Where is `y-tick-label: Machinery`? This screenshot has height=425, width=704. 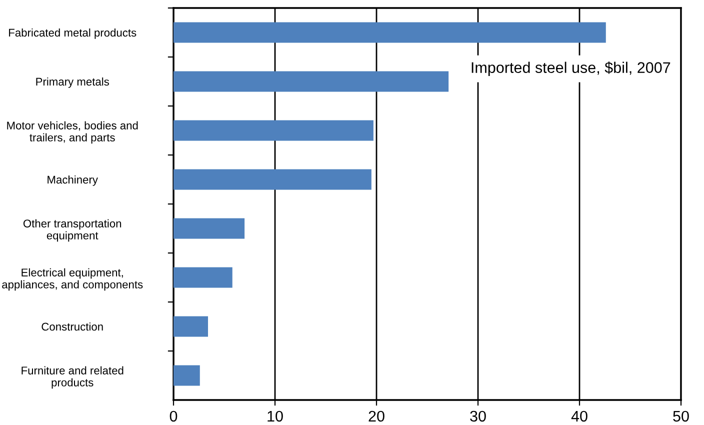 y-tick-label: Machinery is located at coordinates (73, 180).